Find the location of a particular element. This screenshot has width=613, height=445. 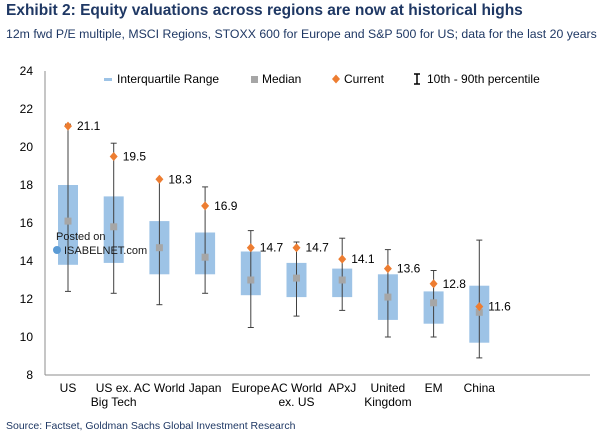

category-label: APxJ is located at coordinates (342, 388).